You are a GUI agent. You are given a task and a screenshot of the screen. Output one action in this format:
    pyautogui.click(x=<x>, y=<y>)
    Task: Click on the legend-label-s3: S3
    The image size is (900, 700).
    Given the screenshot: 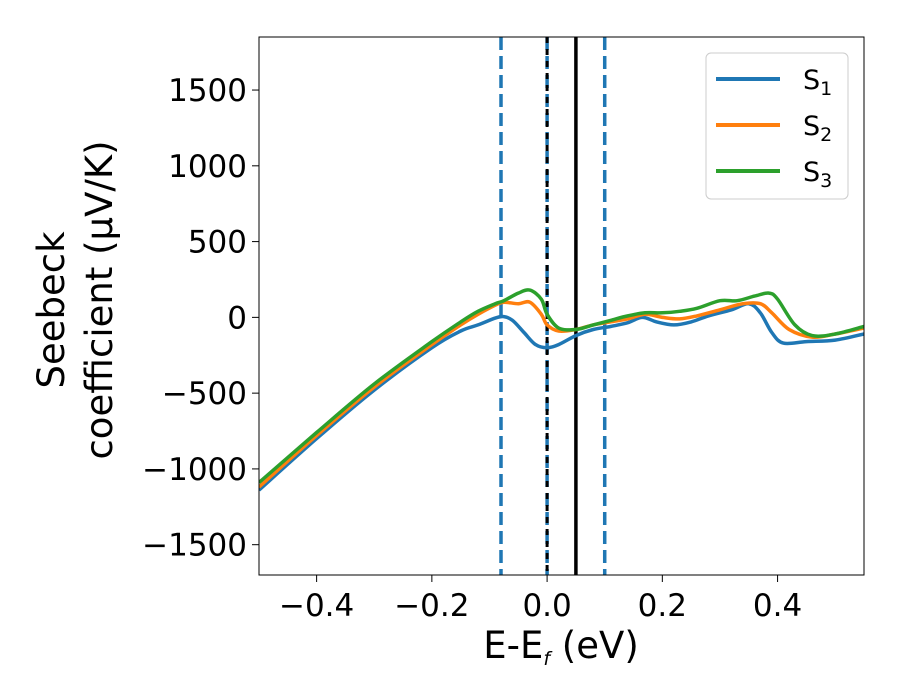 What is the action you would take?
    pyautogui.click(x=817, y=174)
    